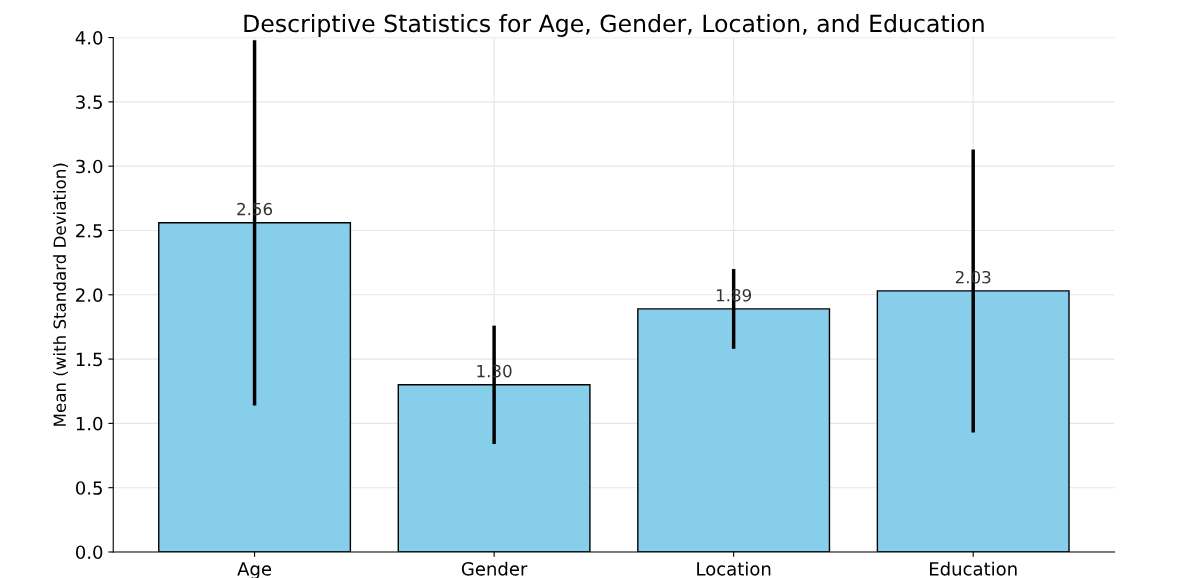 The width and height of the screenshot is (1192, 578). I want to click on y-tick-label: 2.5, so click(89, 230).